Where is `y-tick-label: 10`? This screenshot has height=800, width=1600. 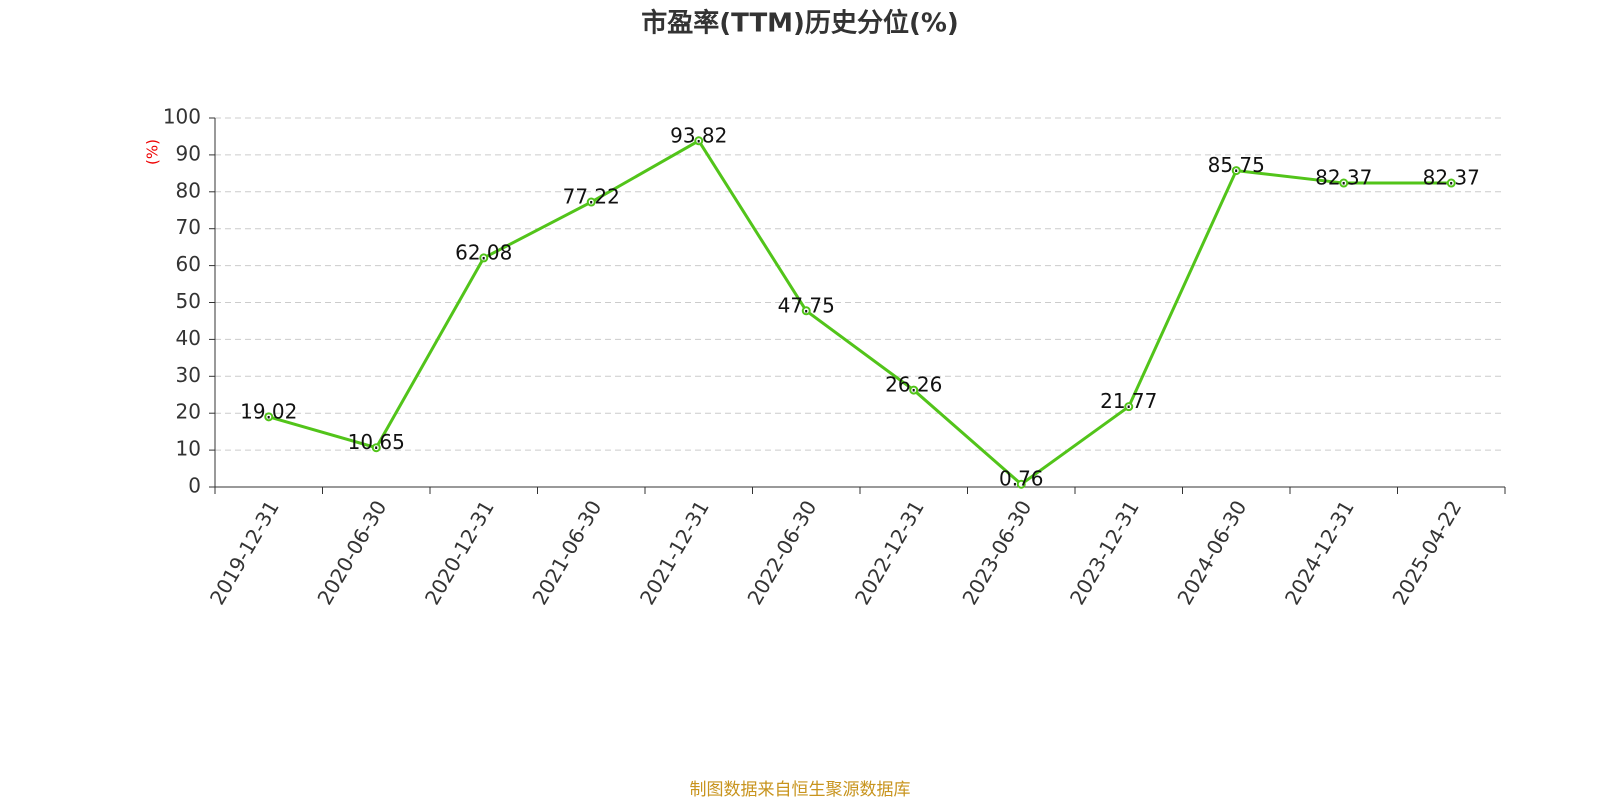
y-tick-label: 10 is located at coordinates (188, 449).